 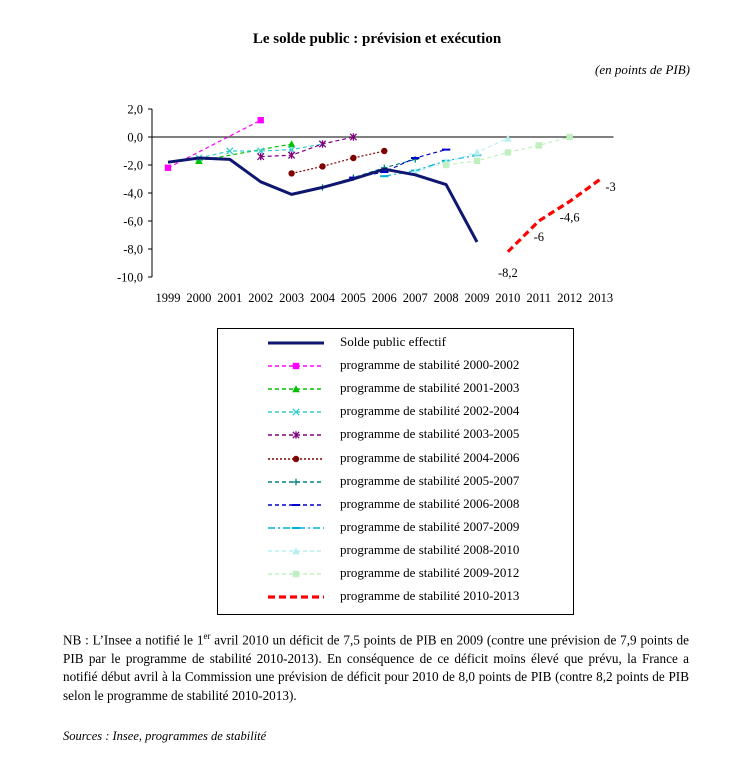 I want to click on chart-title: Le solde public : prévision et exécution, so click(x=377, y=39).